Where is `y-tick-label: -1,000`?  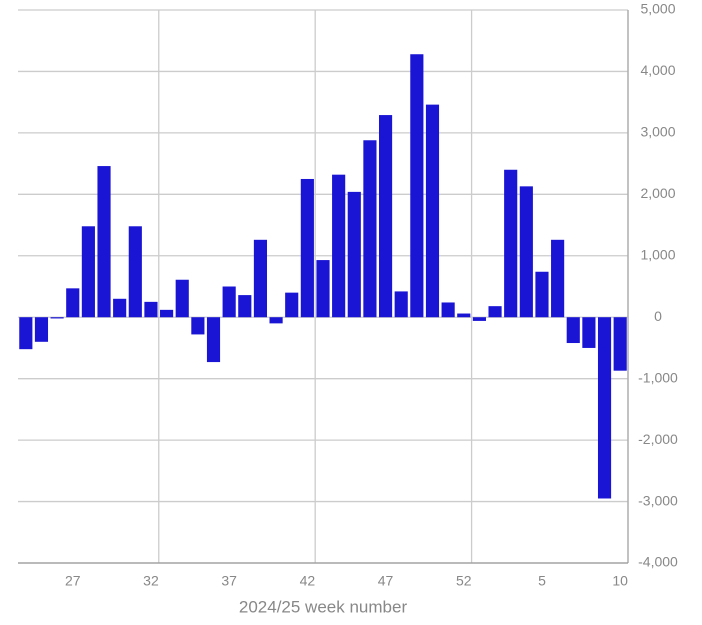 y-tick-label: -1,000 is located at coordinates (658, 377).